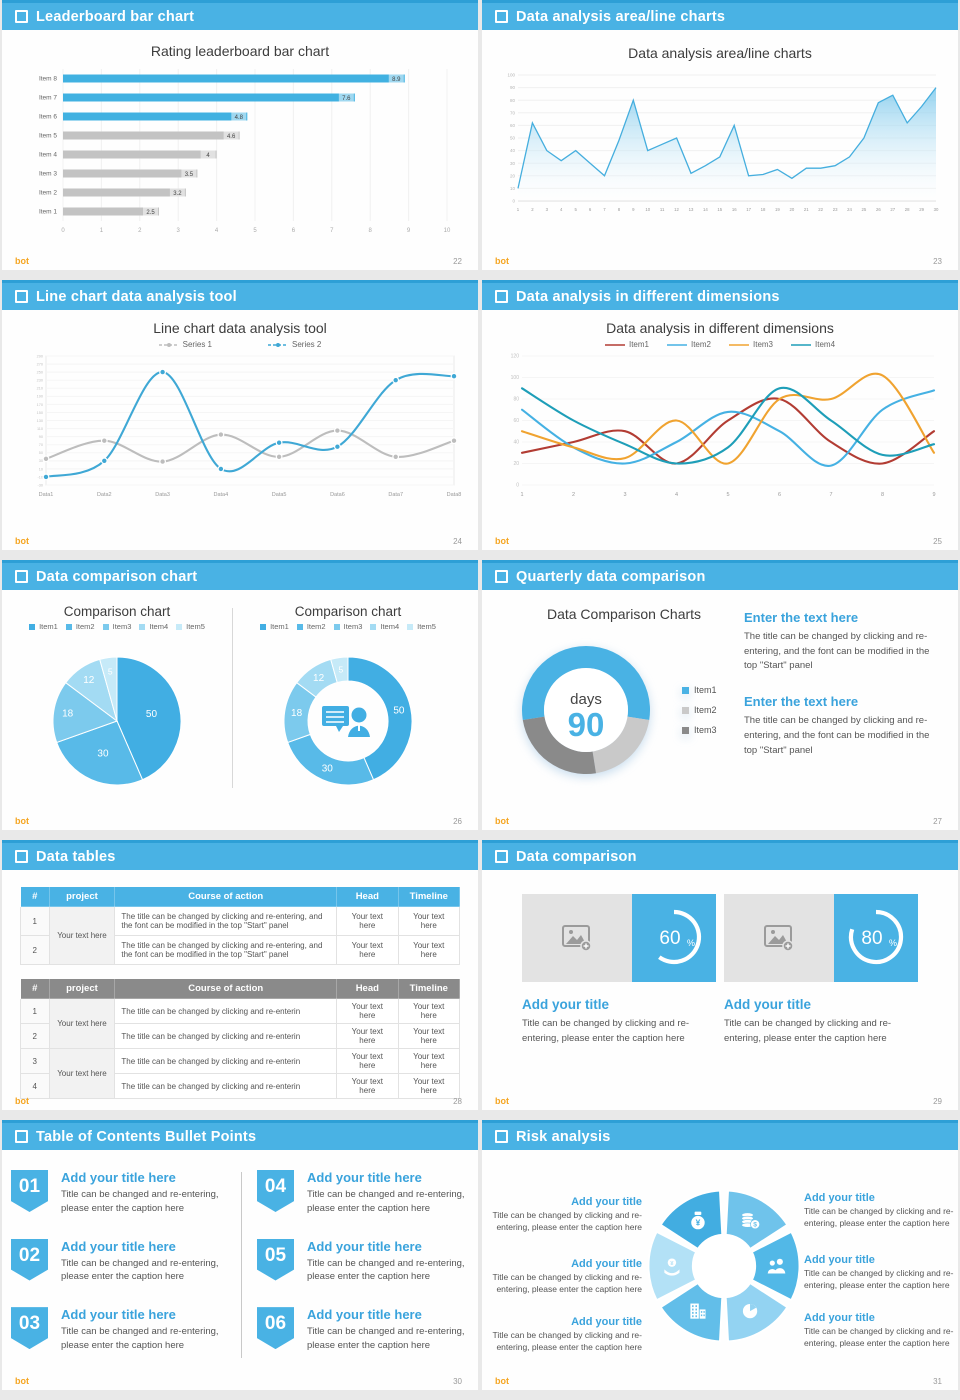  Describe the element at coordinates (48, 193) in the screenshot. I see `bar-category-label: Item 2` at that location.